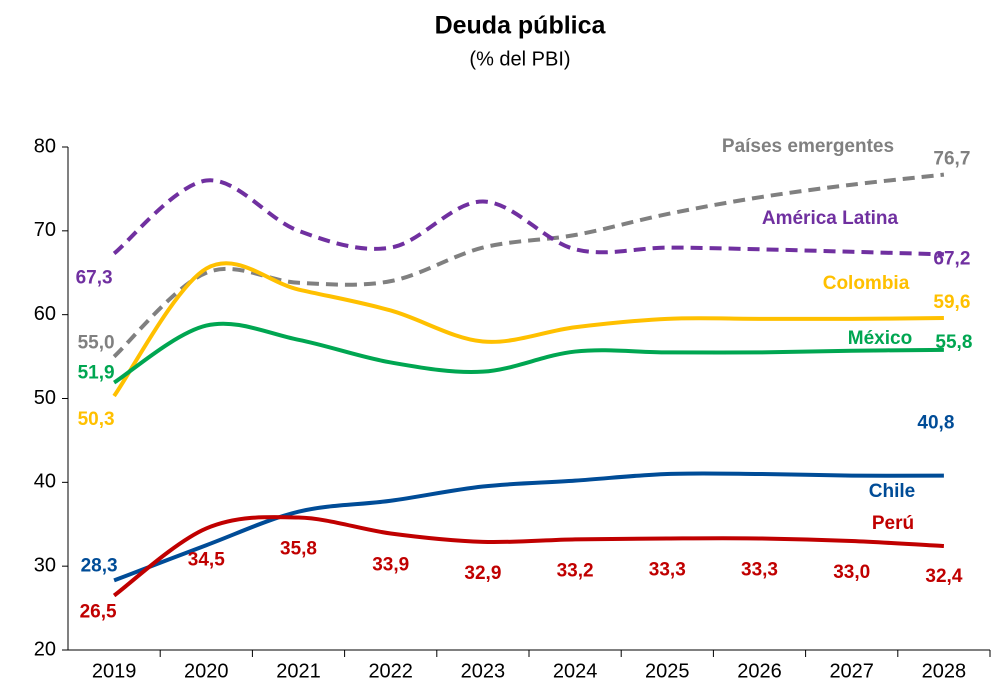 This screenshot has height=690, width=1004. Describe the element at coordinates (893, 523) in the screenshot. I see `series-name: Perú` at that location.